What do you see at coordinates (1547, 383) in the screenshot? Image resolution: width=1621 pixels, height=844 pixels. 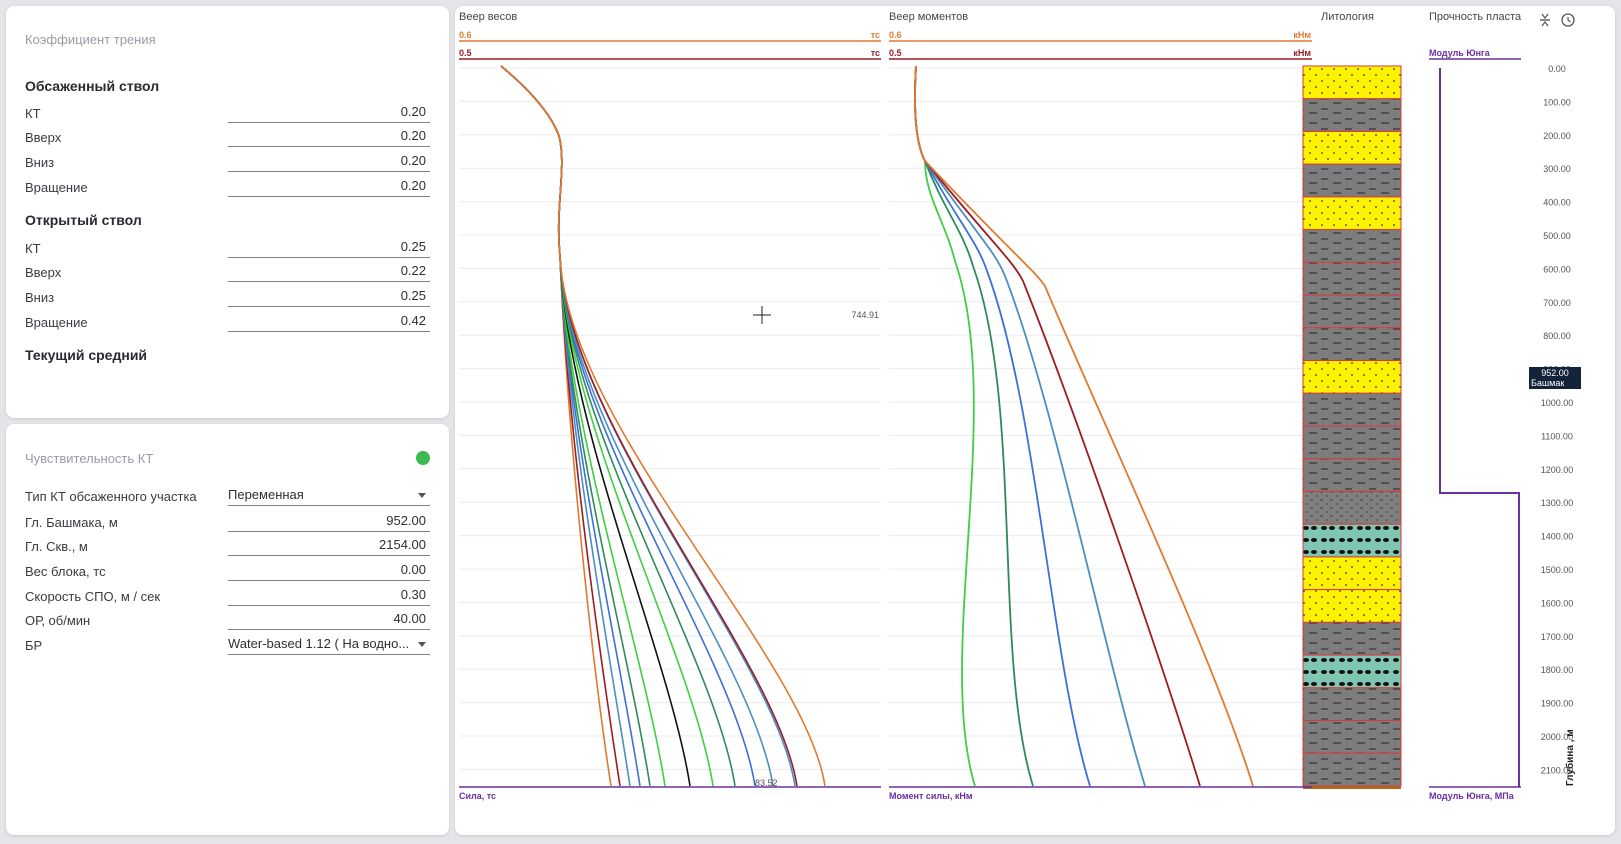 I see `shoe-marker-label: Башмак` at bounding box center [1547, 383].